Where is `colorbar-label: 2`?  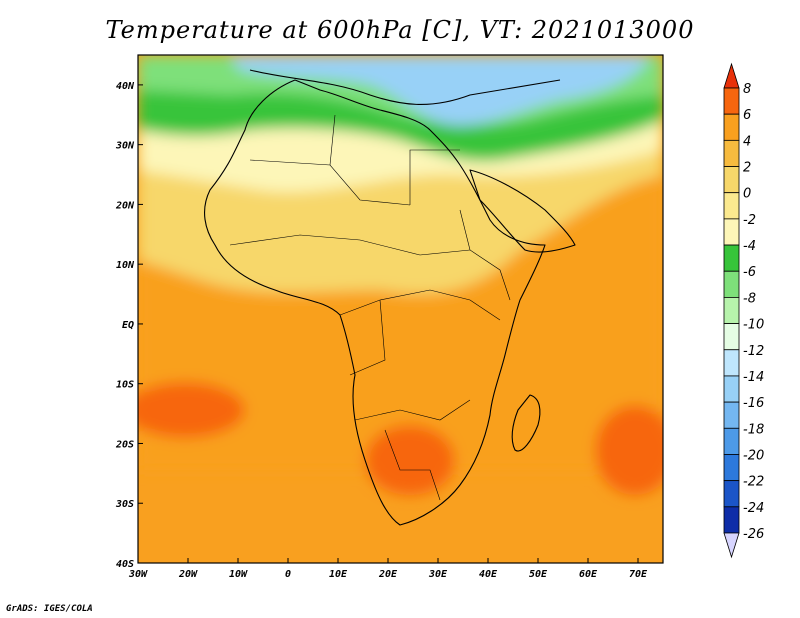
colorbar-label: 2 is located at coordinates (747, 168).